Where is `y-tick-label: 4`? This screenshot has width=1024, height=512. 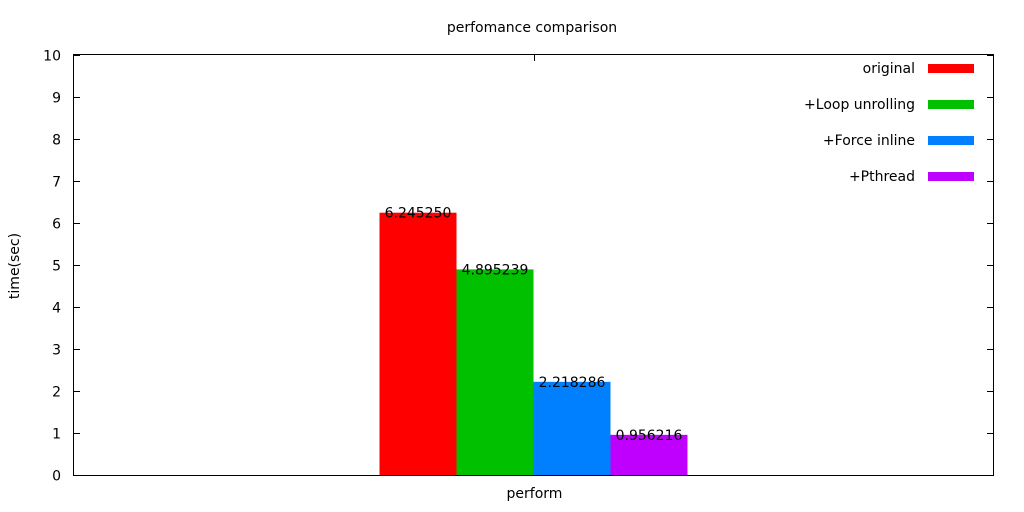
y-tick-label: 4 is located at coordinates (56, 309).